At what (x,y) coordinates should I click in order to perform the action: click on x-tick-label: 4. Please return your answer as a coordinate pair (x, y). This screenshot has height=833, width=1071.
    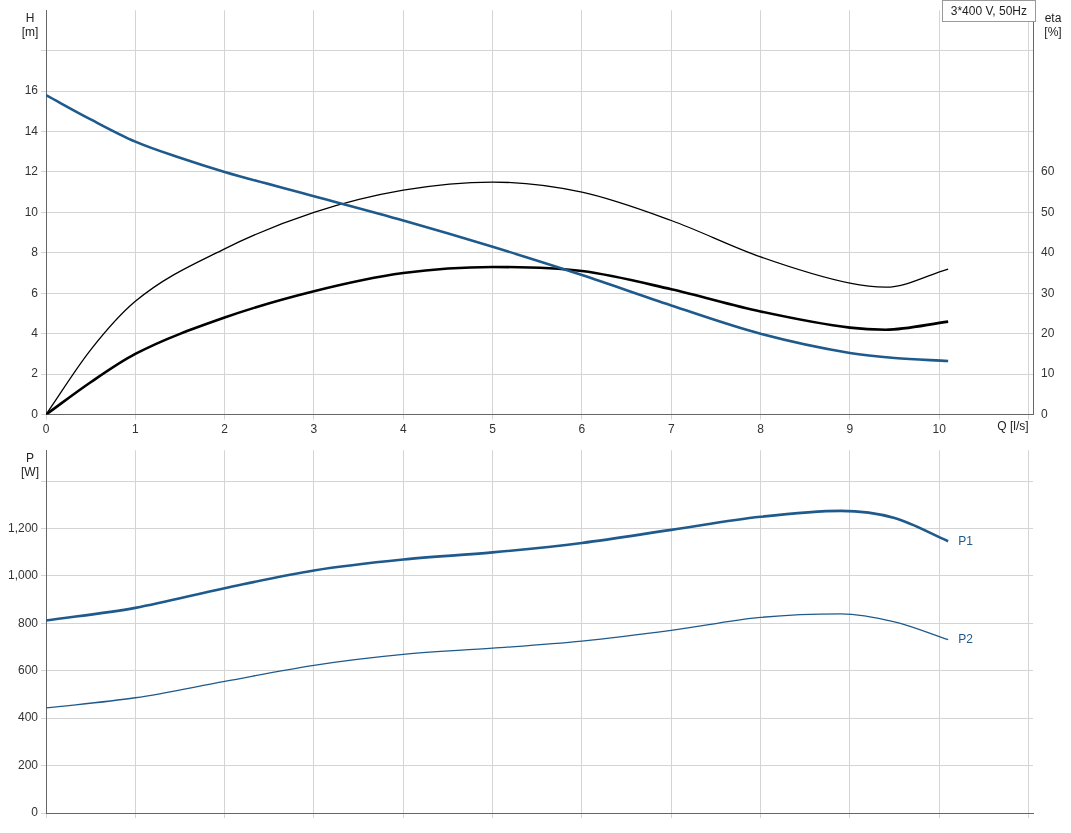
    Looking at the image, I should click on (403, 429).